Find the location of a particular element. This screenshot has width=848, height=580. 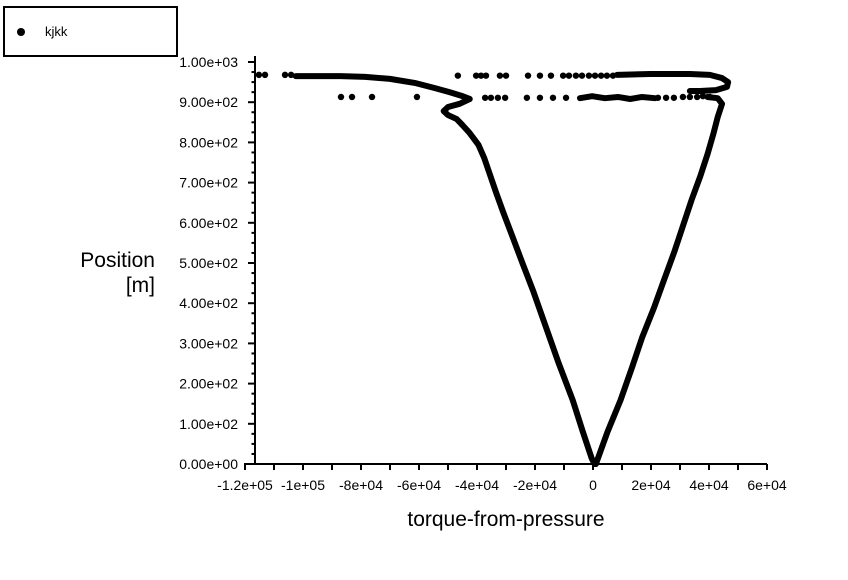

y-tick-label: 2.00e+02 is located at coordinates (208, 384).